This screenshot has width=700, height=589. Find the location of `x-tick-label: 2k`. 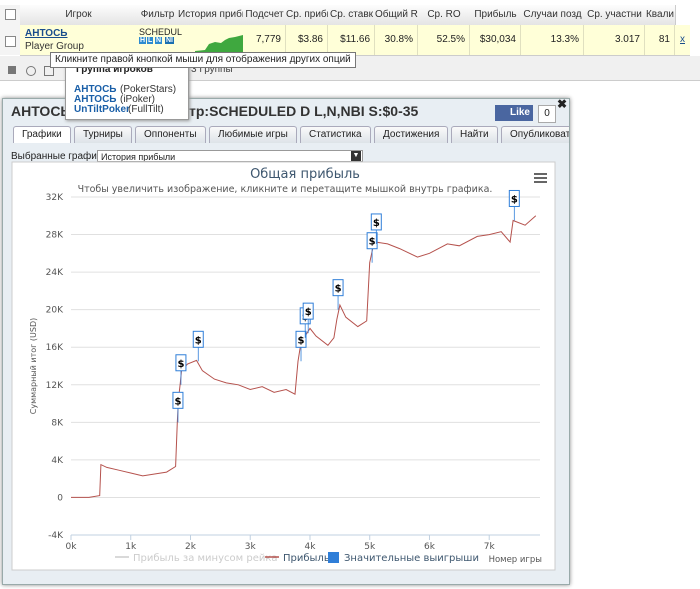

x-tick-label: 2k is located at coordinates (191, 547).